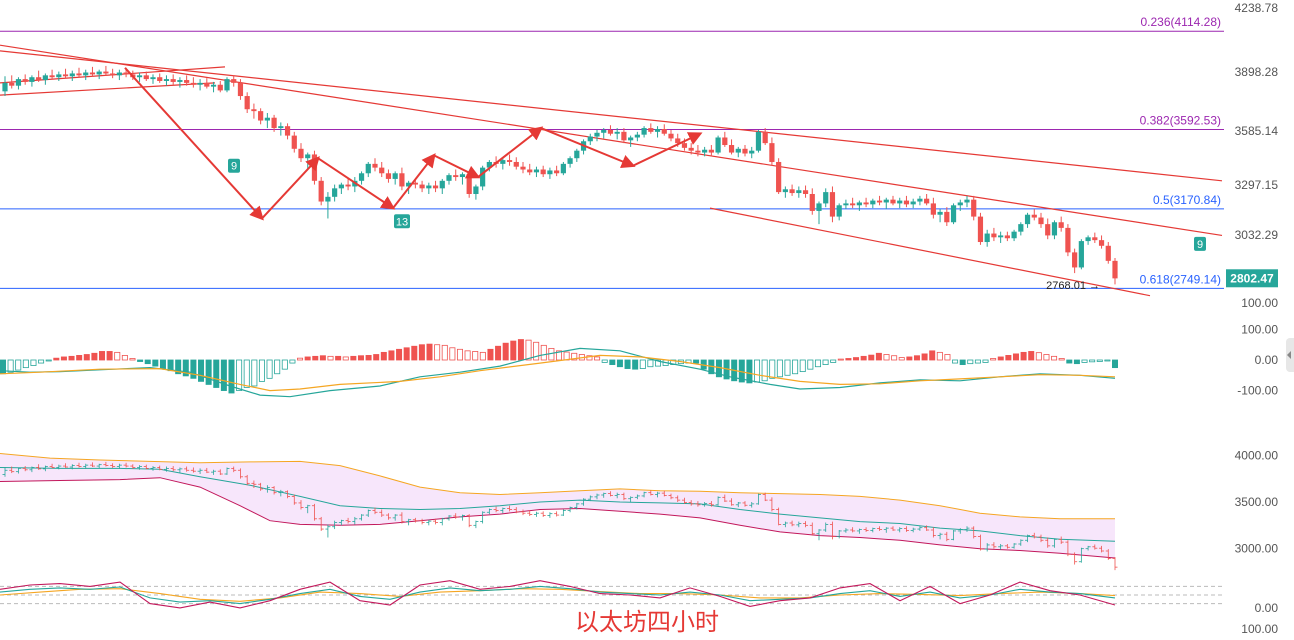  I want to click on macd-axis-tick: 100.00, so click(1259, 329).